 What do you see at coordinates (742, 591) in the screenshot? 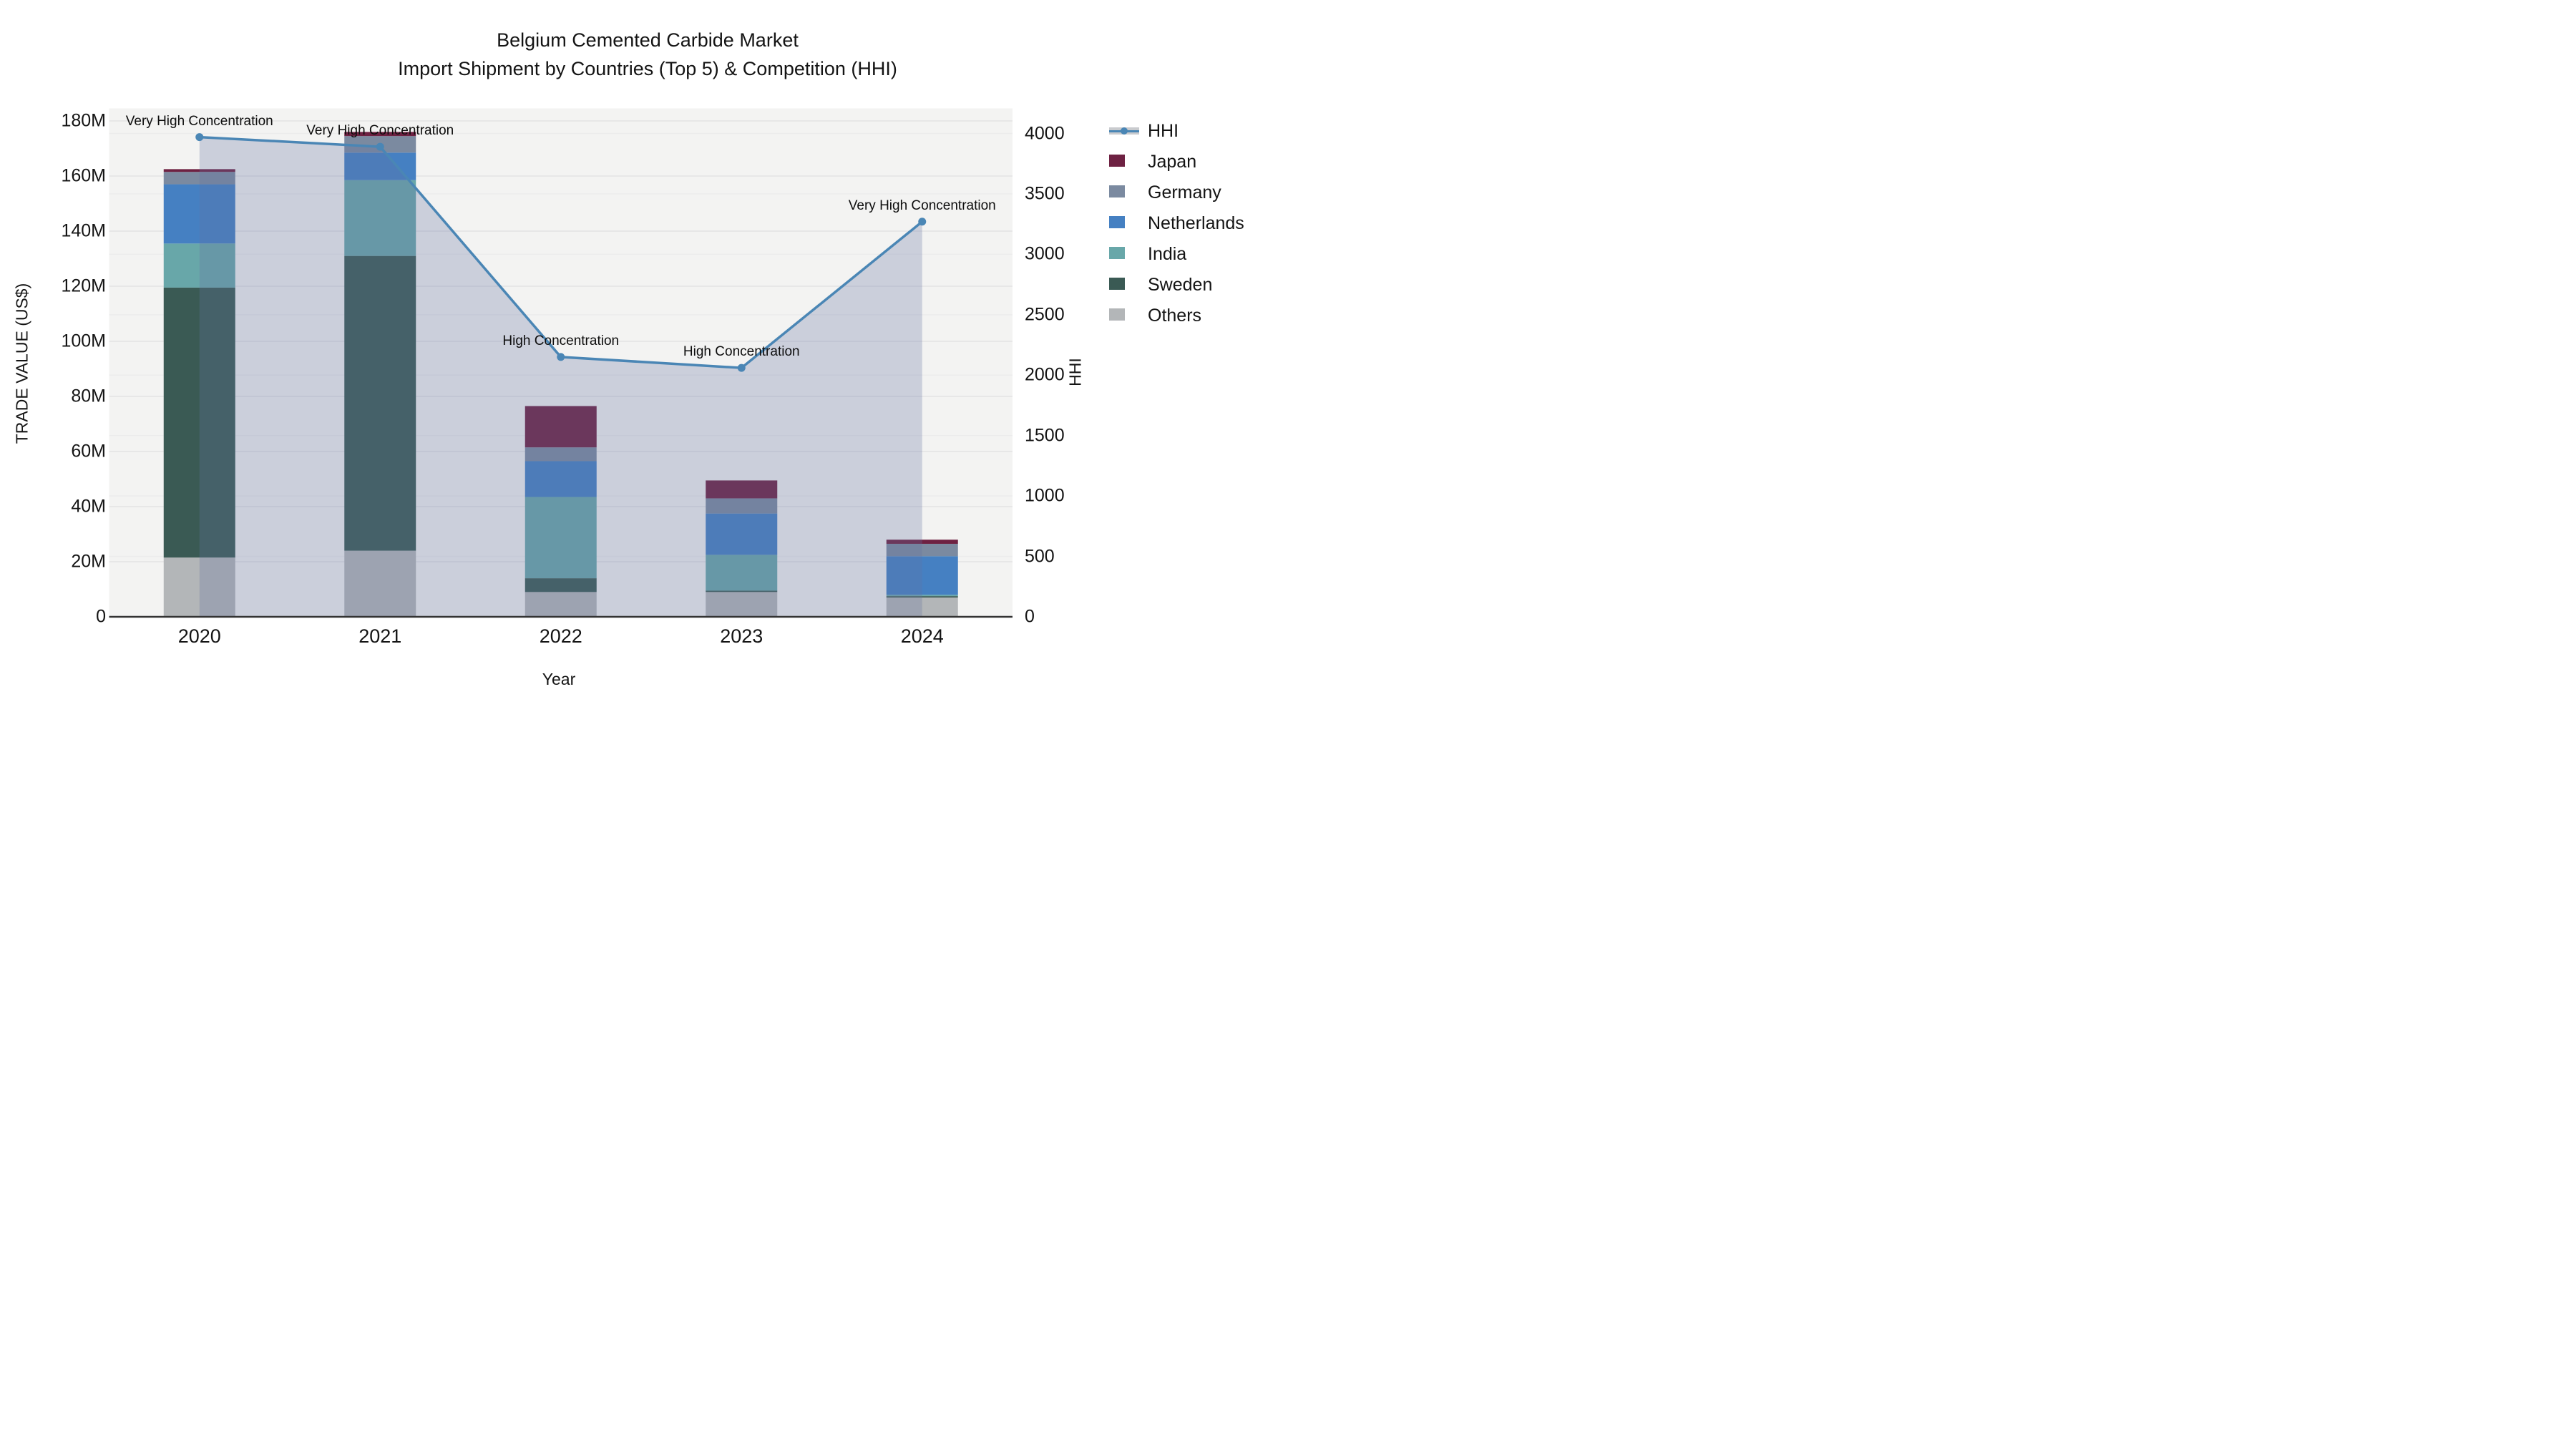
I see `bar-segment-2023-sweden` at bounding box center [742, 591].